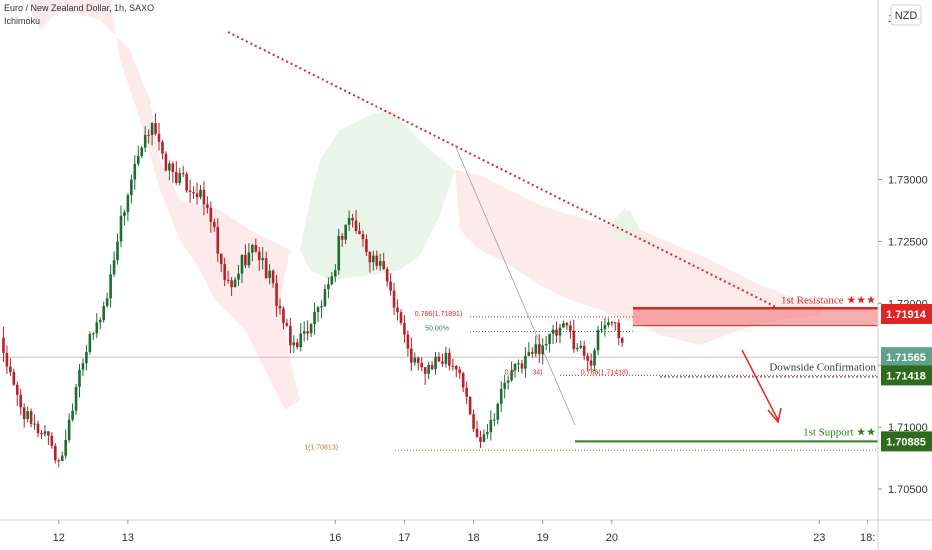 This screenshot has width=932, height=550. I want to click on confirmation-price-tag-bg, so click(906, 375).